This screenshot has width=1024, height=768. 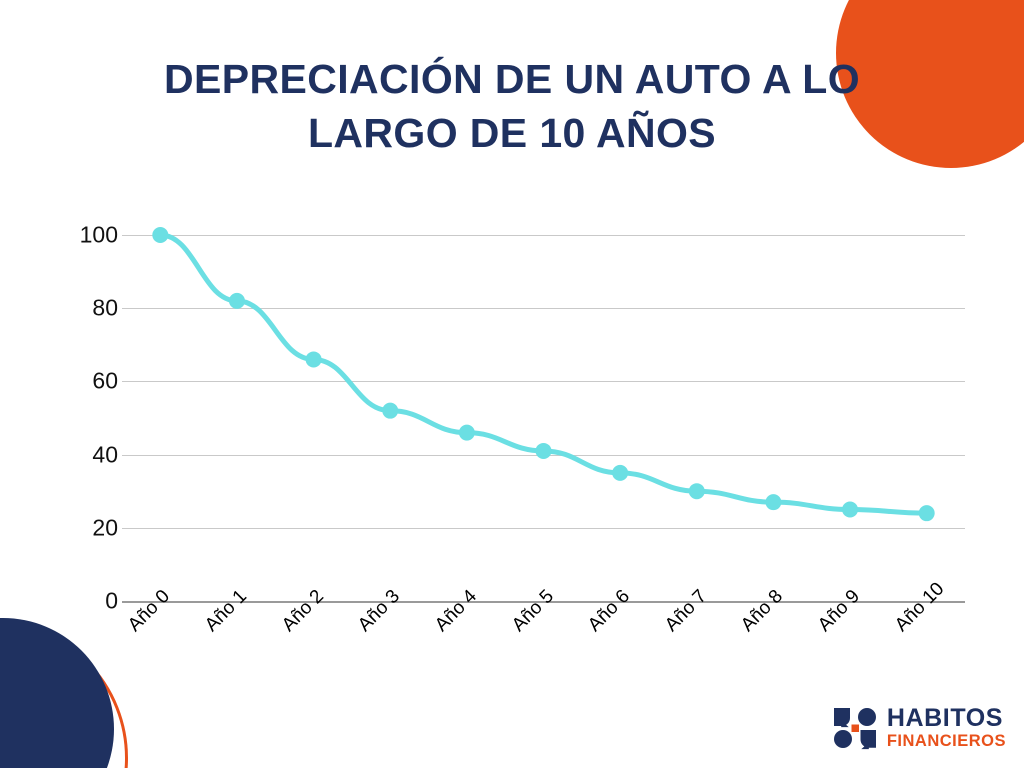 I want to click on y-axis-tick-label: 100, so click(x=98, y=234).